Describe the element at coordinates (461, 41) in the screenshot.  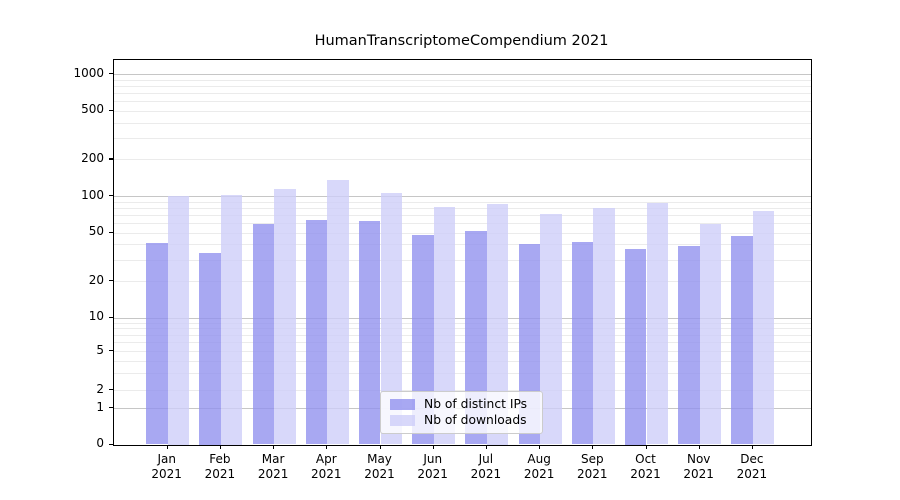
I see `chart-title: HumanTranscriptomeCompendium 2021` at that location.